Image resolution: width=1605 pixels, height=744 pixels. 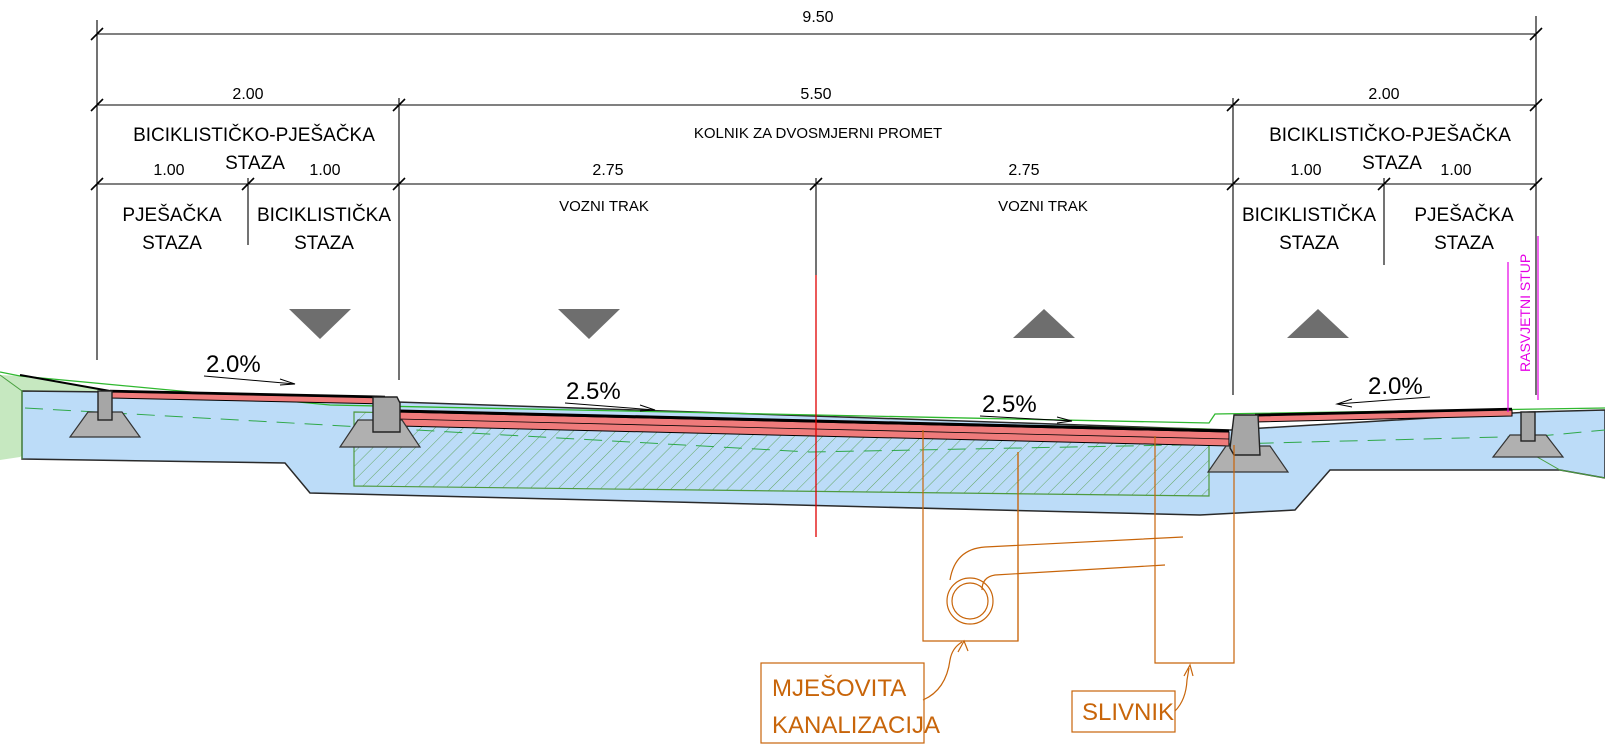 What do you see at coordinates (172, 243) in the screenshot?
I see `left-ped-label-line2: STAZA` at bounding box center [172, 243].